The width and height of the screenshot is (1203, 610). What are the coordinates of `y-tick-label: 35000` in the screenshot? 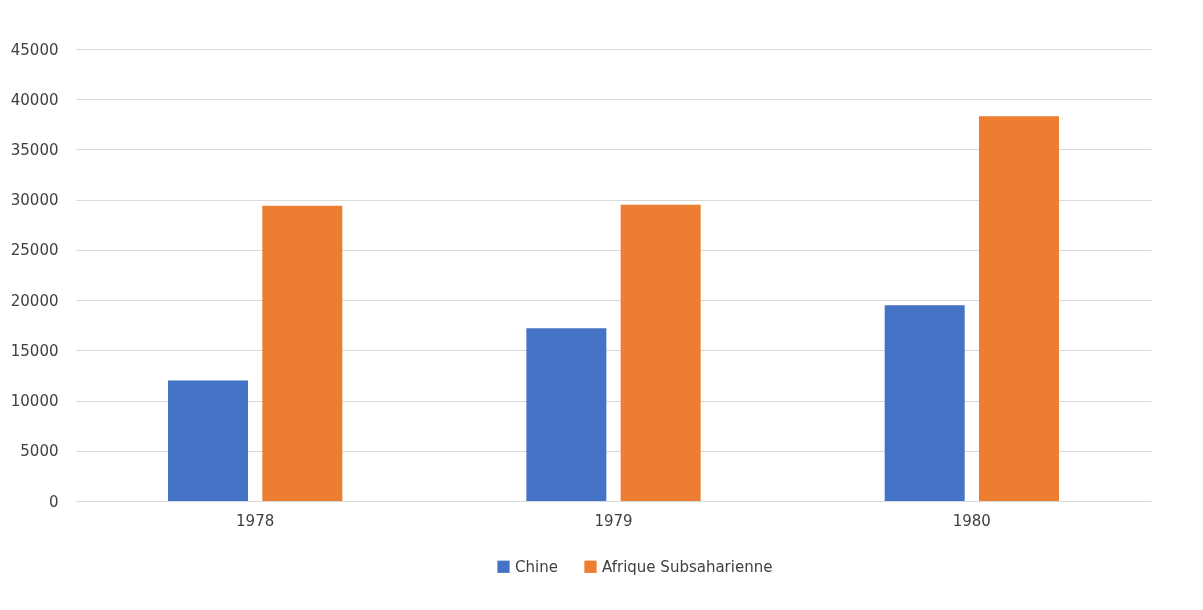 It's located at (34, 149).